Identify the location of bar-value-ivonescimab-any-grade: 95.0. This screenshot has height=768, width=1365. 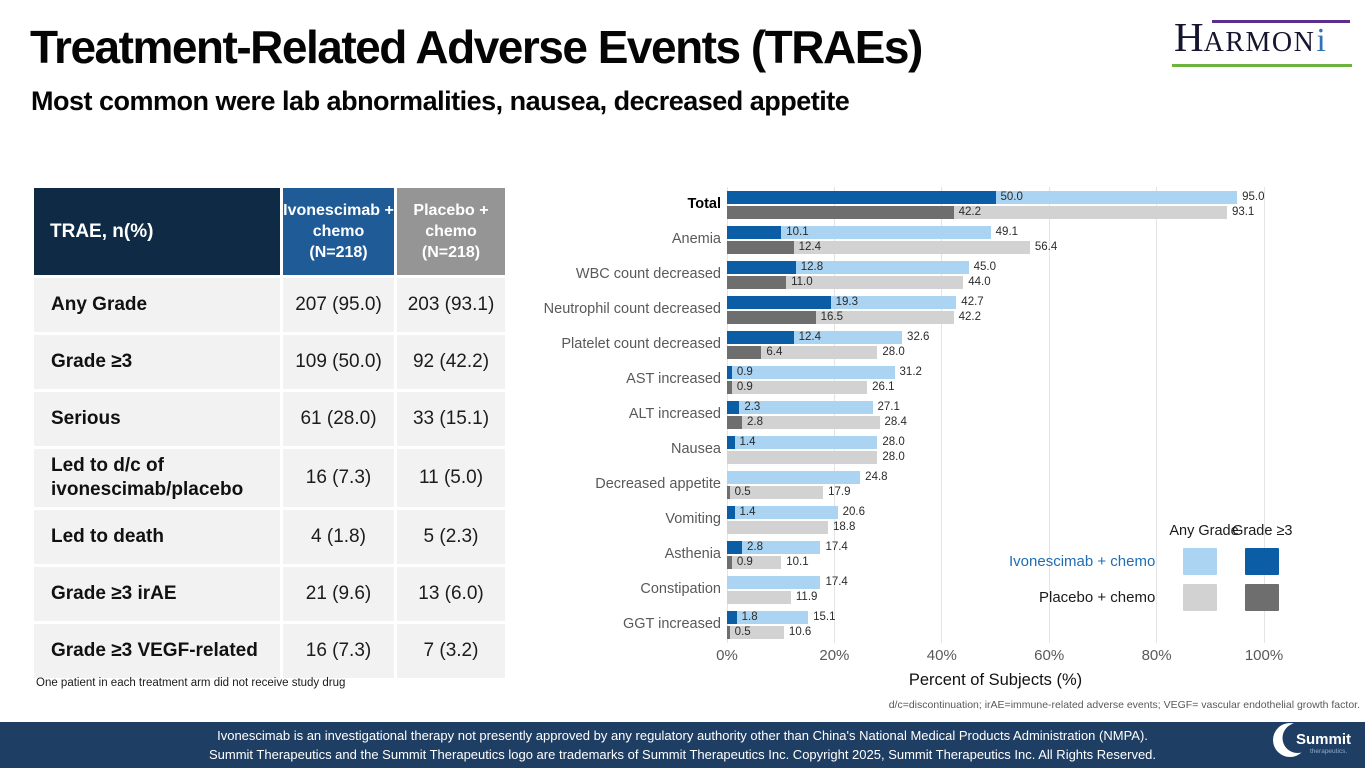
(1253, 197).